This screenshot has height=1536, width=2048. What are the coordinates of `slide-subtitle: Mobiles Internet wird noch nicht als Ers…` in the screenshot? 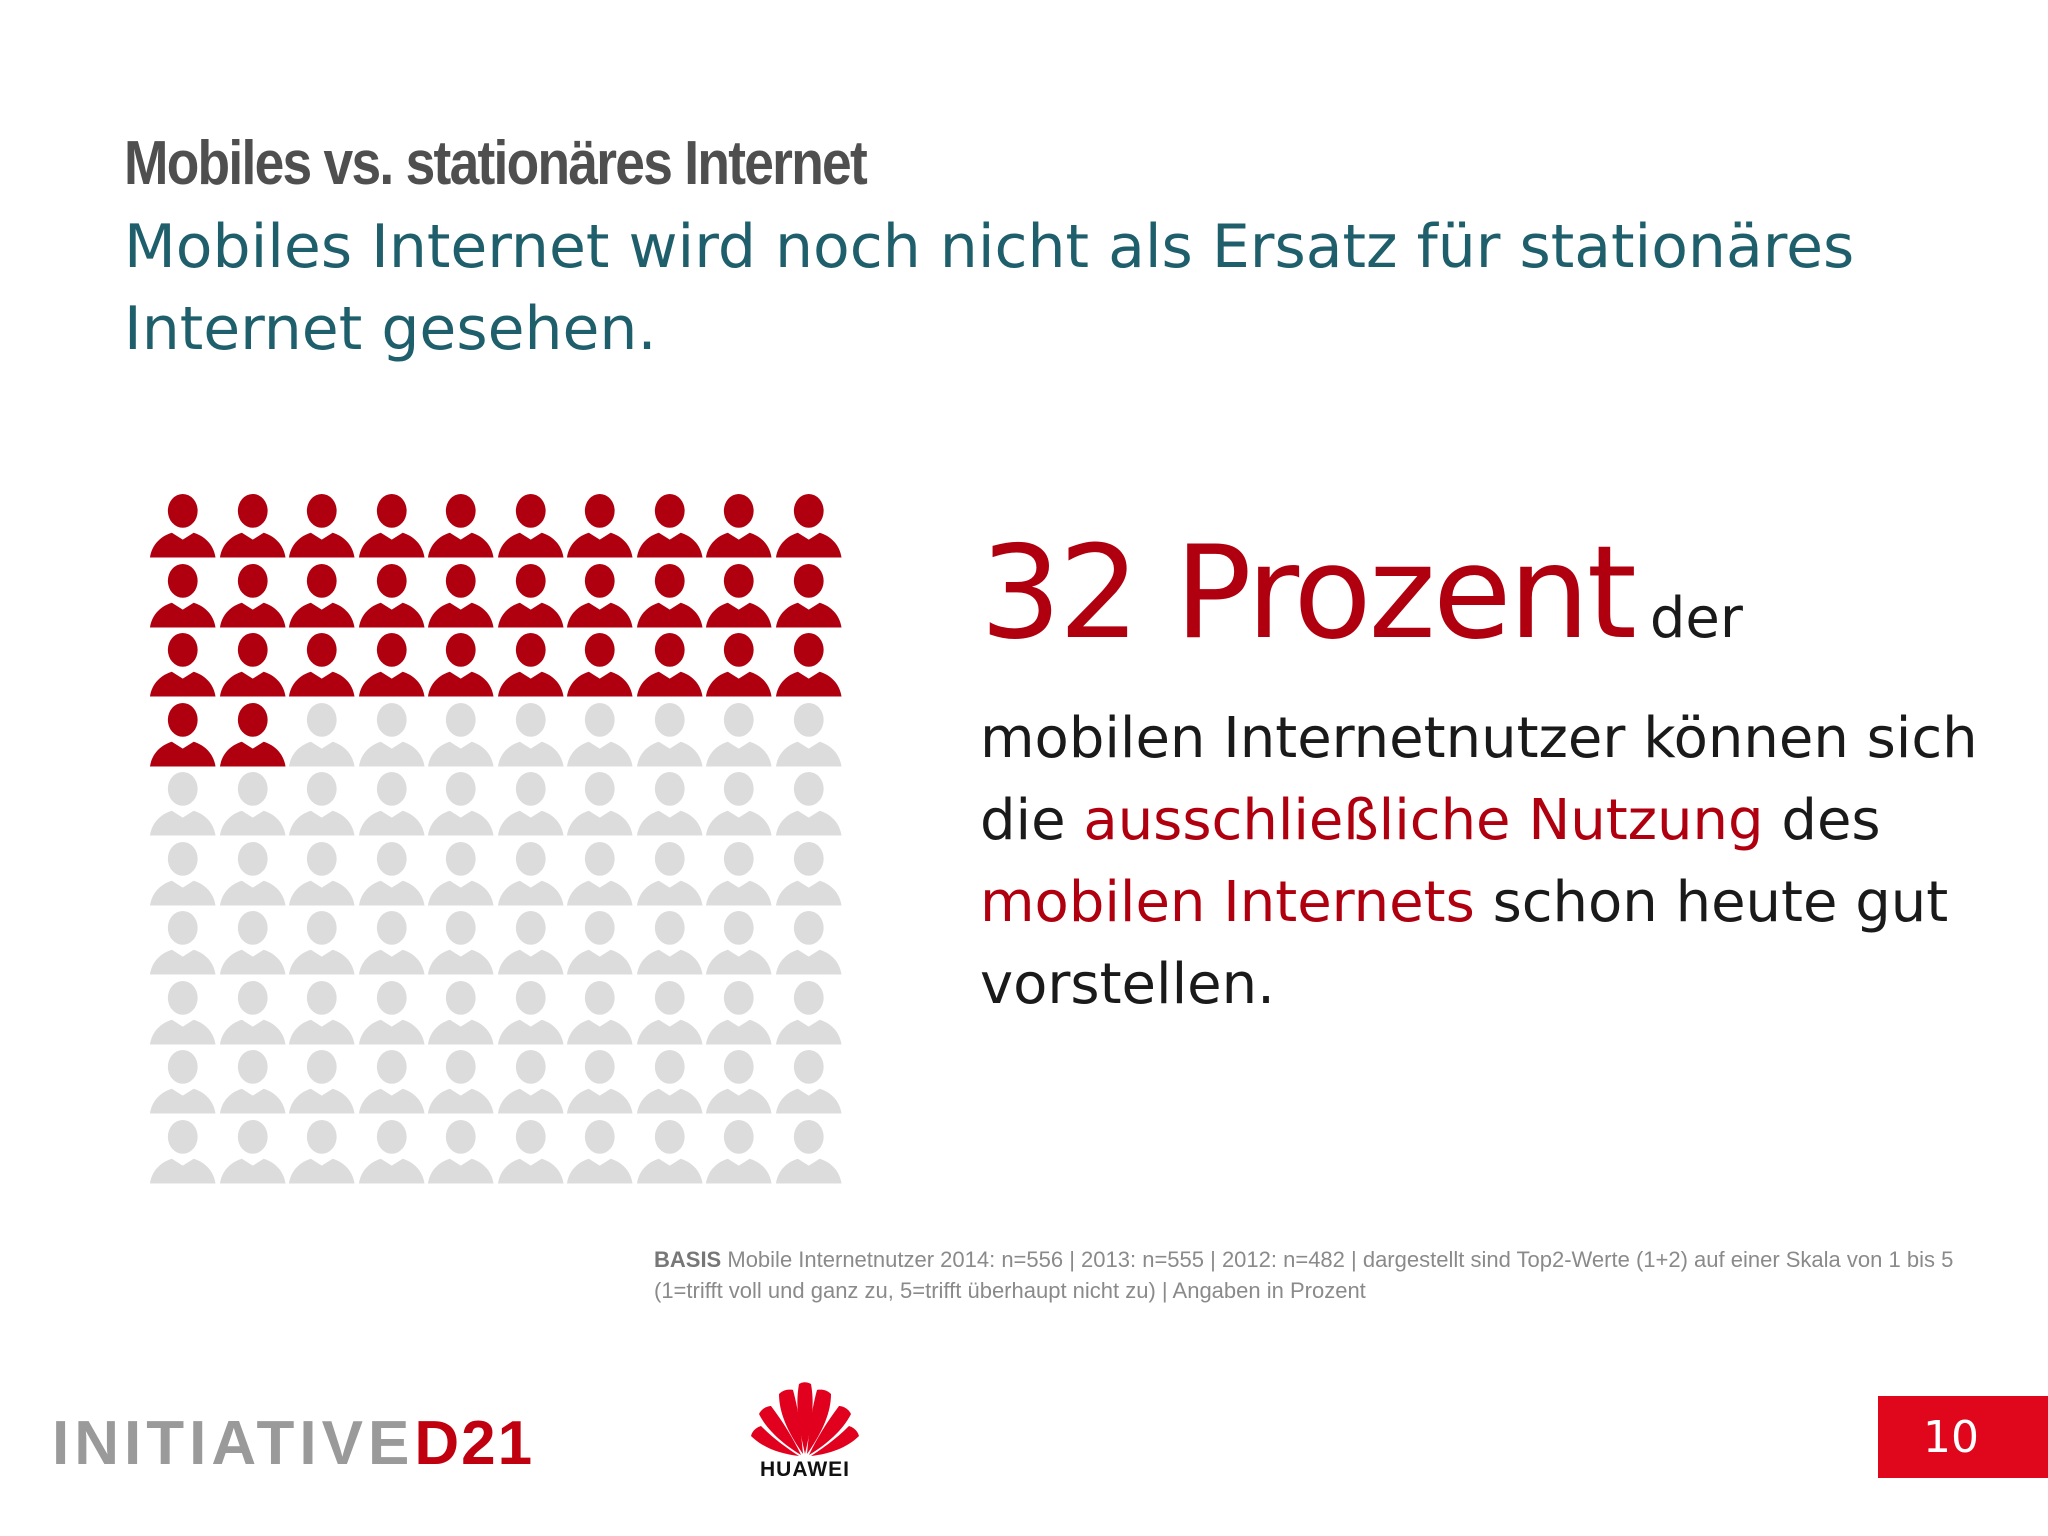 It's located at (989, 288).